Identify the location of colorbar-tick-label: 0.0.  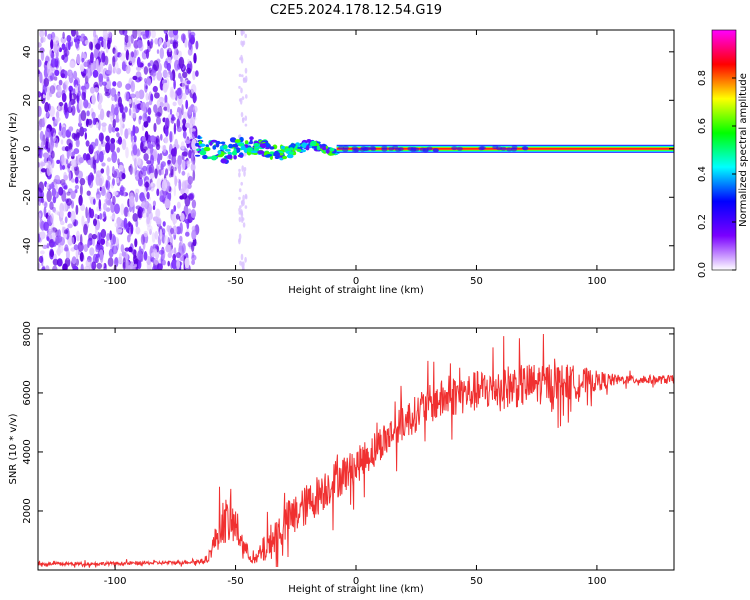
(702, 270).